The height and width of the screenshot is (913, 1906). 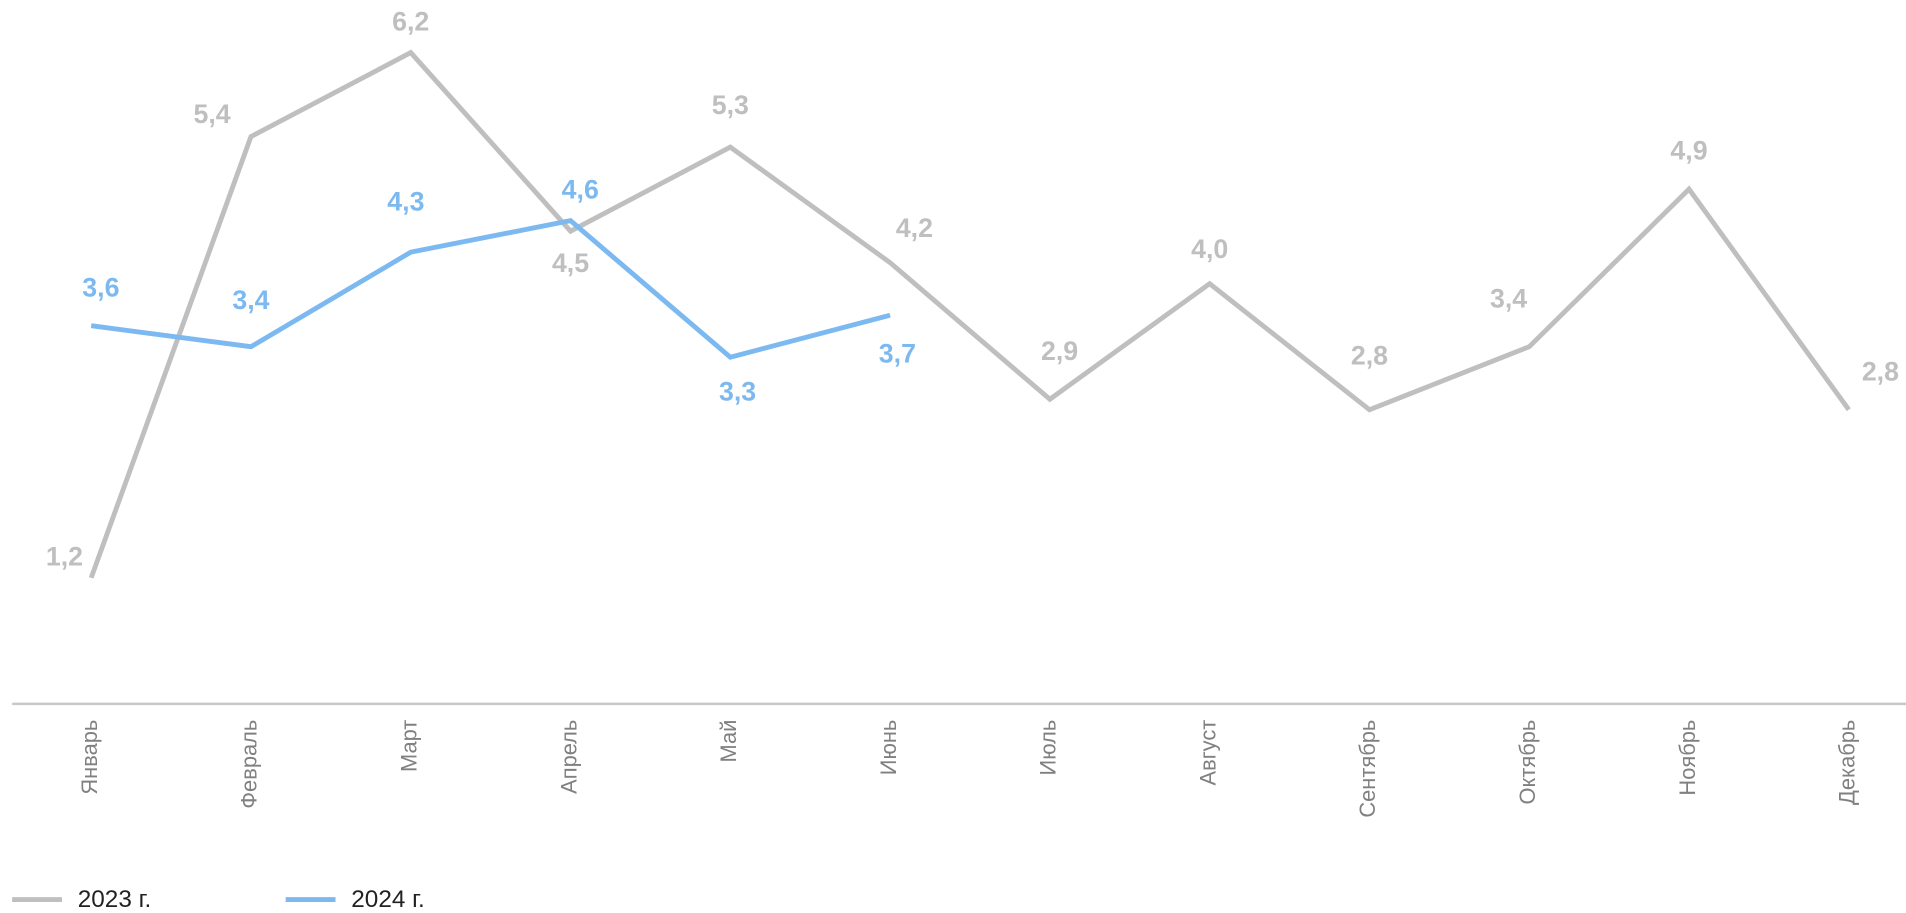 I want to click on data-label: 5,4, so click(x=211, y=114).